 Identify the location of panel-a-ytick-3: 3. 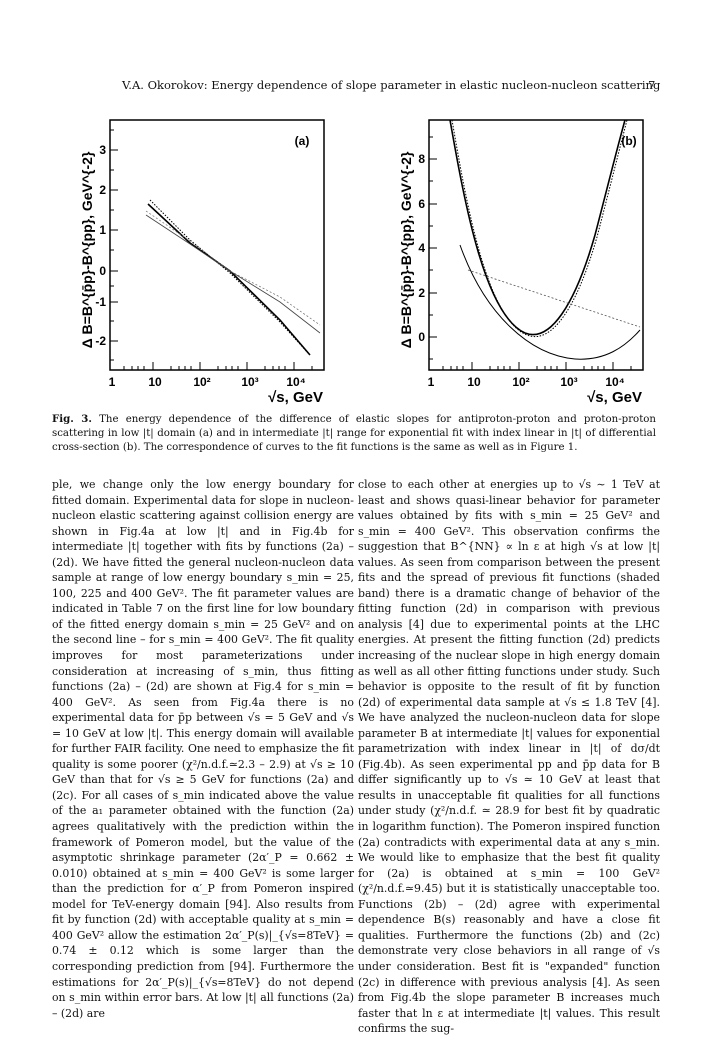
(102, 150).